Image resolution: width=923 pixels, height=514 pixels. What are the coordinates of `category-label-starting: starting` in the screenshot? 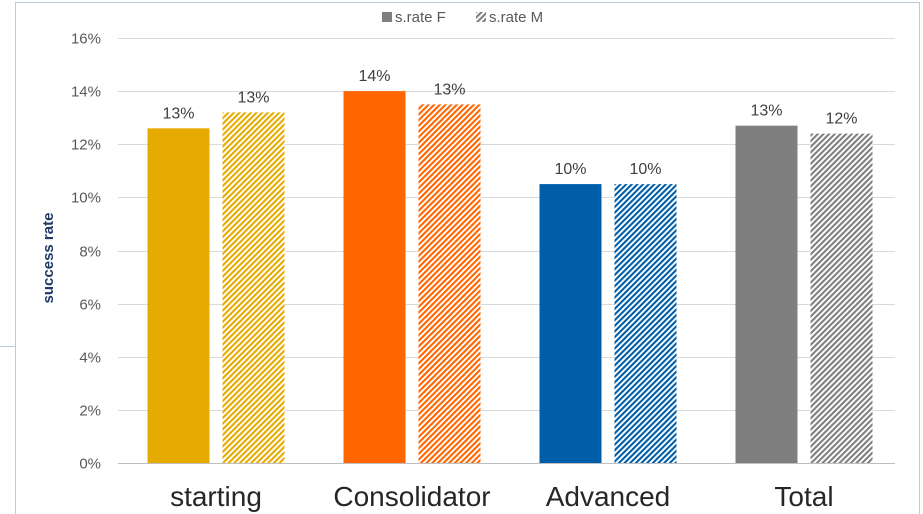 It's located at (216, 496).